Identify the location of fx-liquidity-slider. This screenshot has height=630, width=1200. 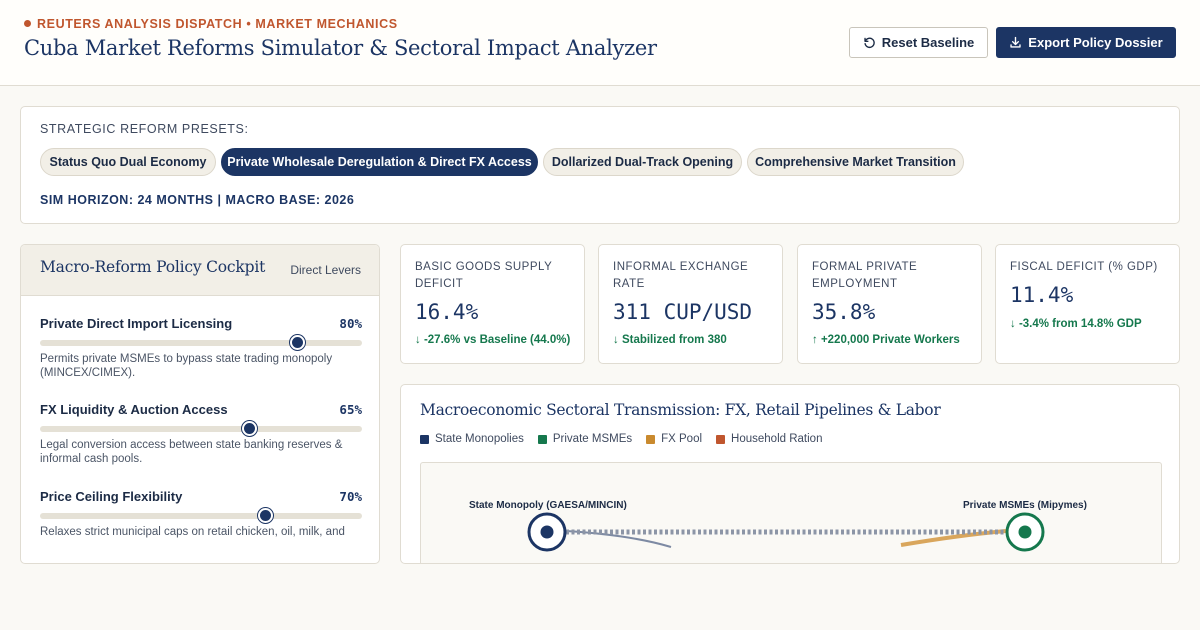
(201, 428).